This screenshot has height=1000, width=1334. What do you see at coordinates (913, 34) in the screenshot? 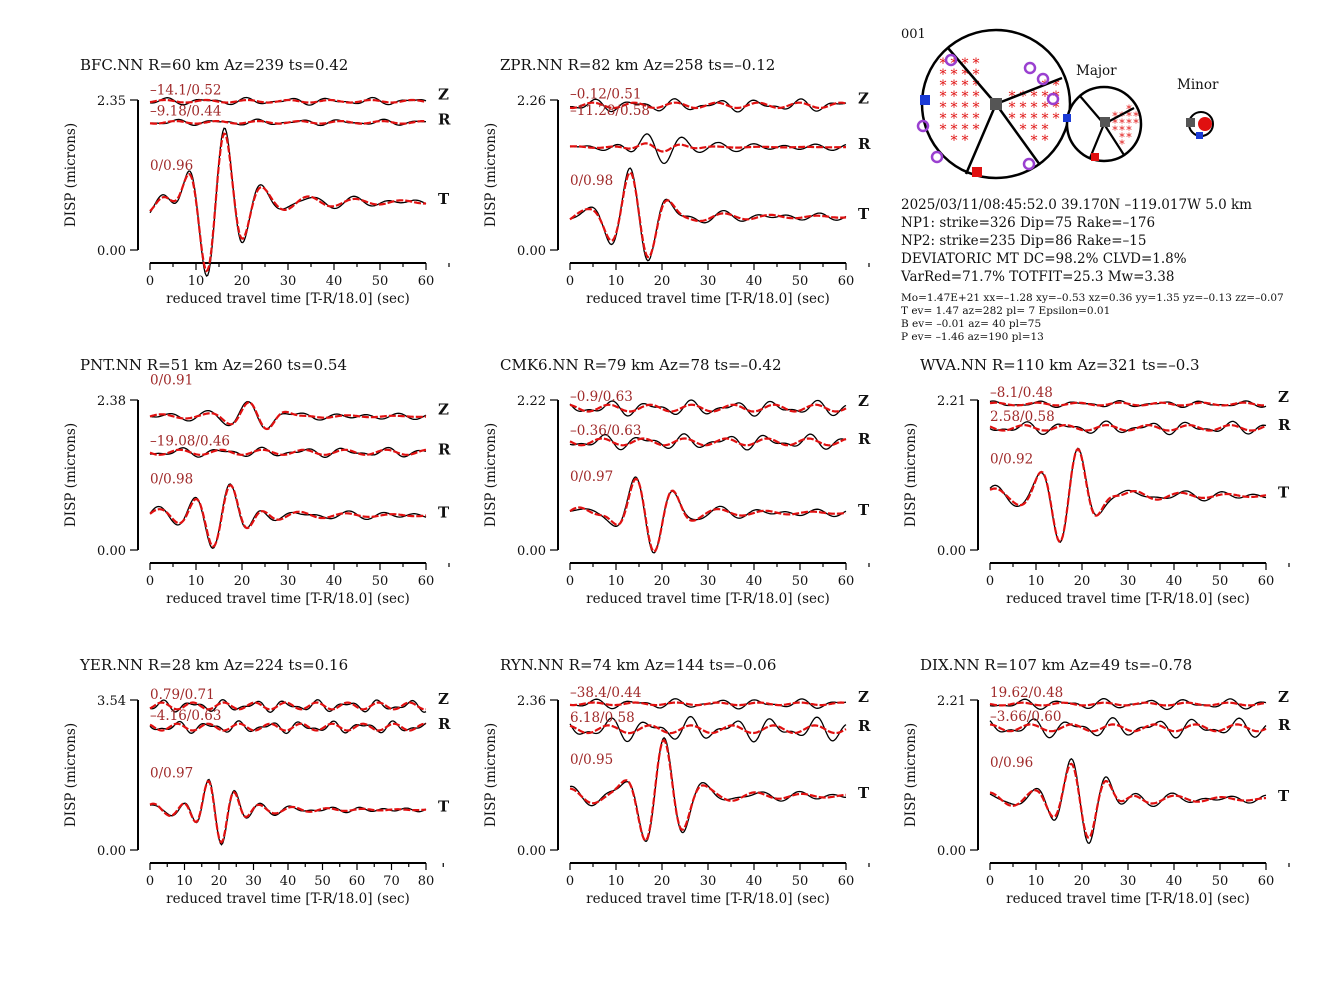
I see `event-id: 001` at bounding box center [913, 34].